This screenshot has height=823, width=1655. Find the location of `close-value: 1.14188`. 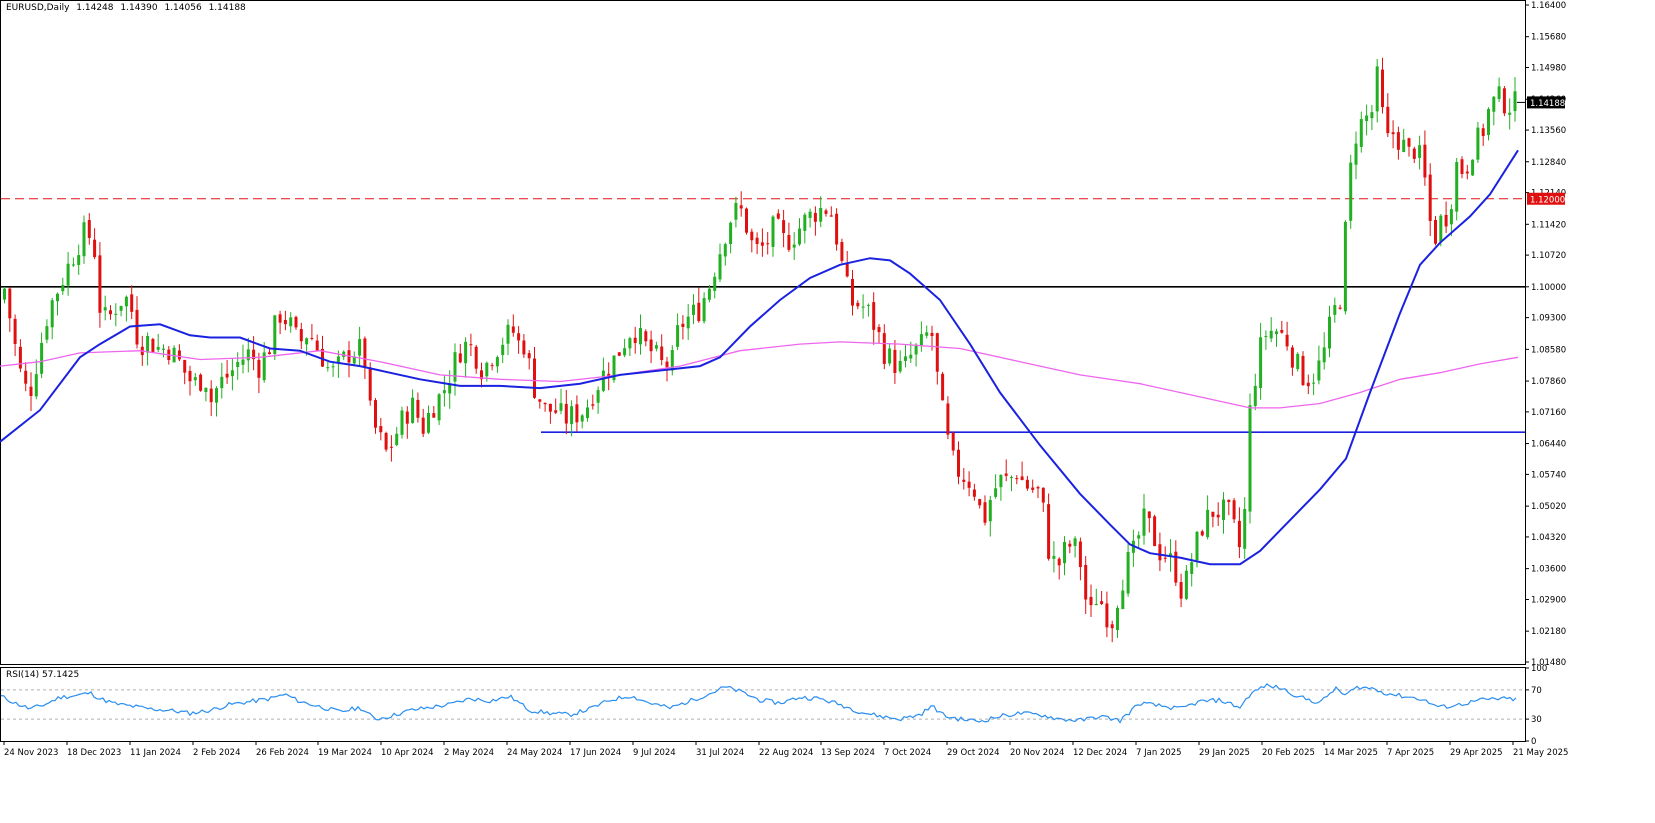

close-value: 1.14188 is located at coordinates (227, 8).